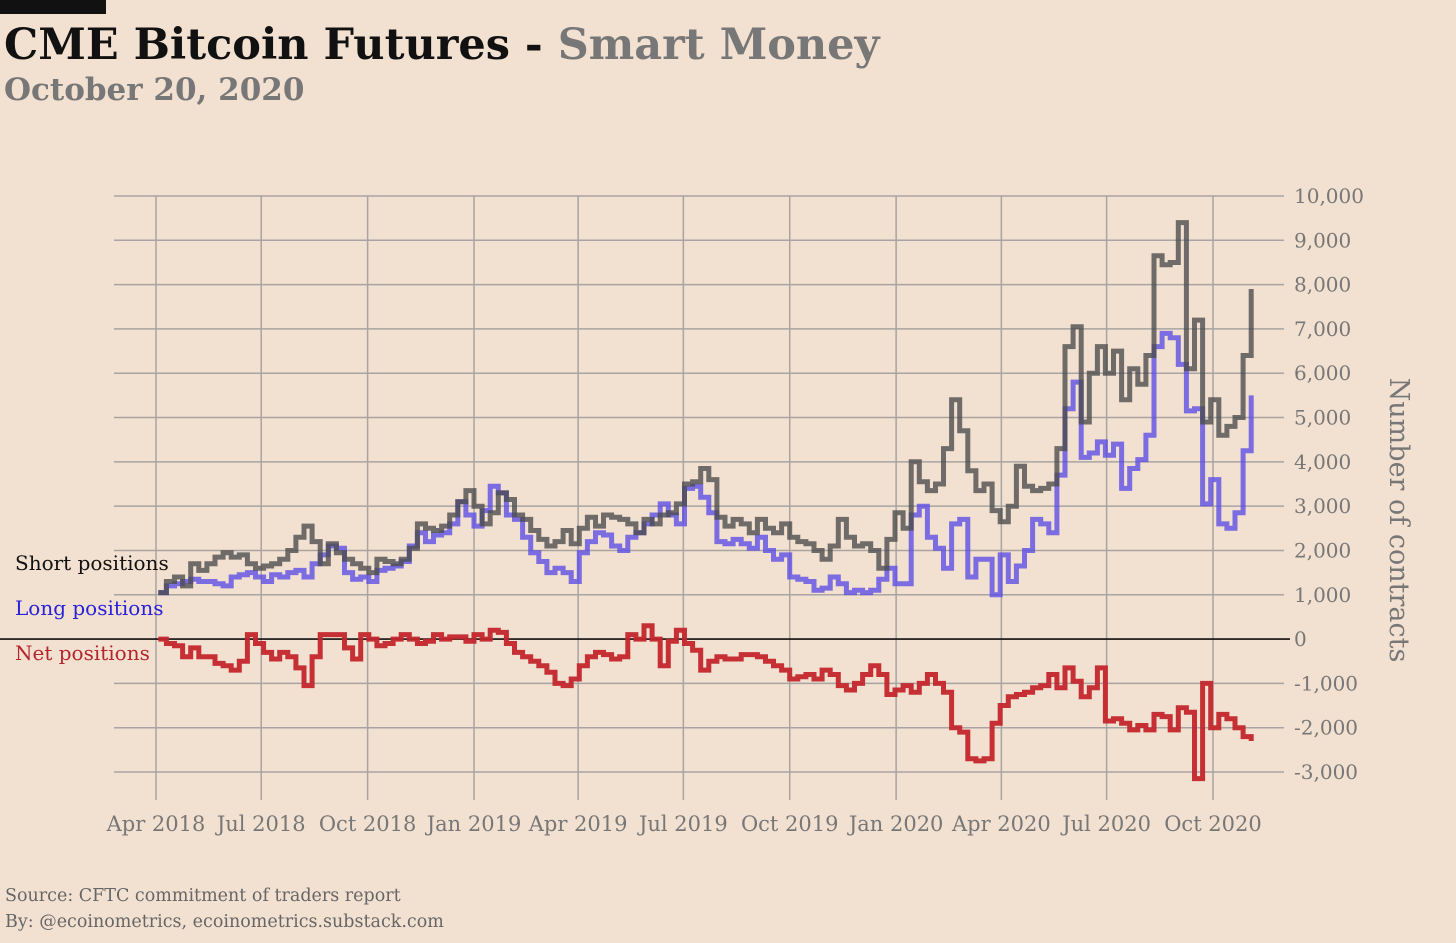  Describe the element at coordinates (1322, 595) in the screenshot. I see `y-tick-label: 1,000` at that location.